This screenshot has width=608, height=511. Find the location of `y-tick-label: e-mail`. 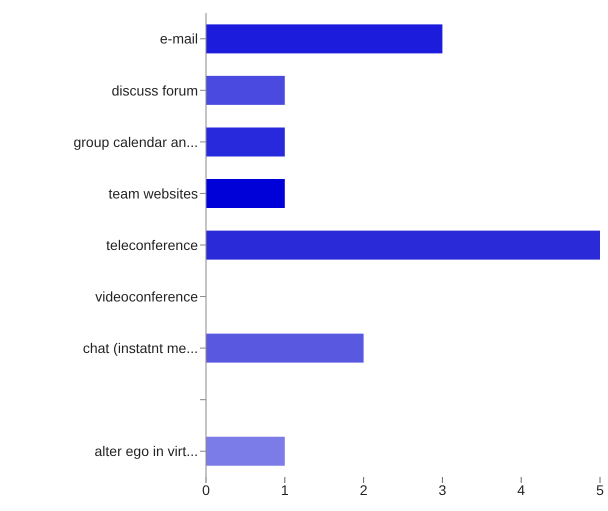

y-tick-label: e-mail is located at coordinates (179, 38).